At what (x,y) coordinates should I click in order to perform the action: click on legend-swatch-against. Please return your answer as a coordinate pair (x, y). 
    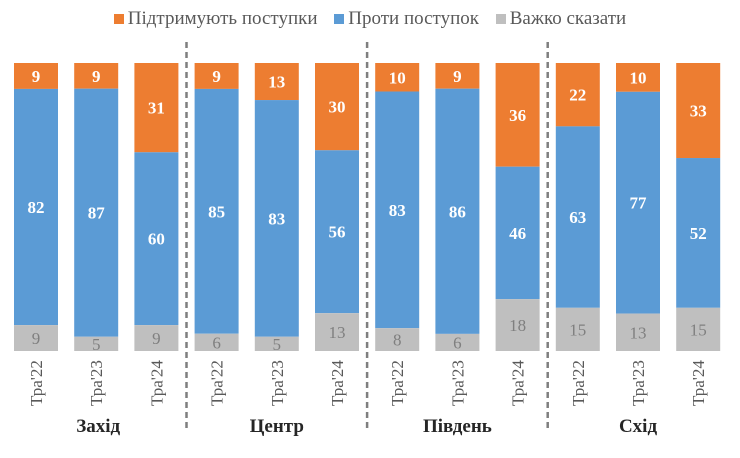
    Looking at the image, I should click on (339, 19).